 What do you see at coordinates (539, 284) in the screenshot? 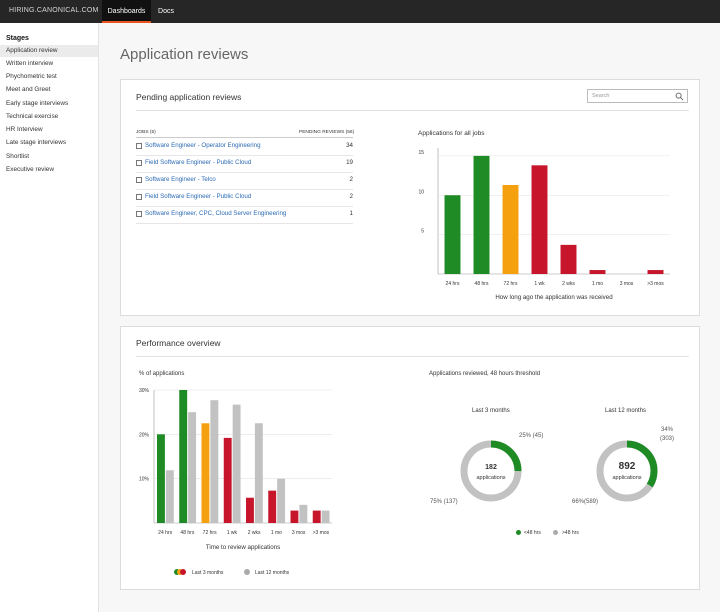
I see `x-tick-label: 1 wk` at bounding box center [539, 284].